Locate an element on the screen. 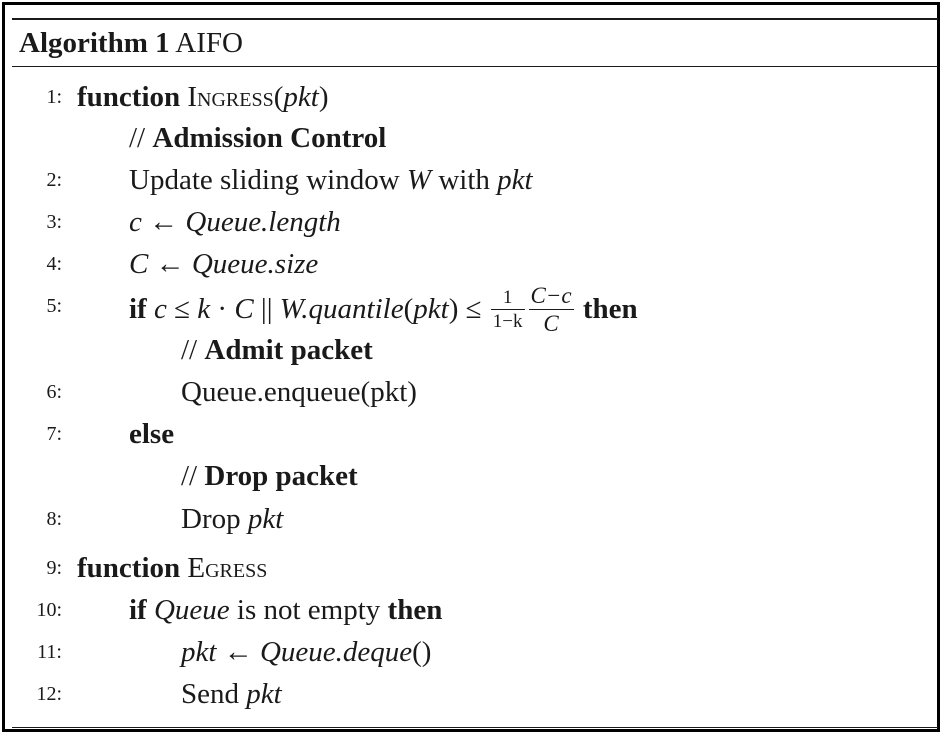 The image size is (946, 738). fraction-c-minus-c-over-c: C−c C is located at coordinates (551, 309).